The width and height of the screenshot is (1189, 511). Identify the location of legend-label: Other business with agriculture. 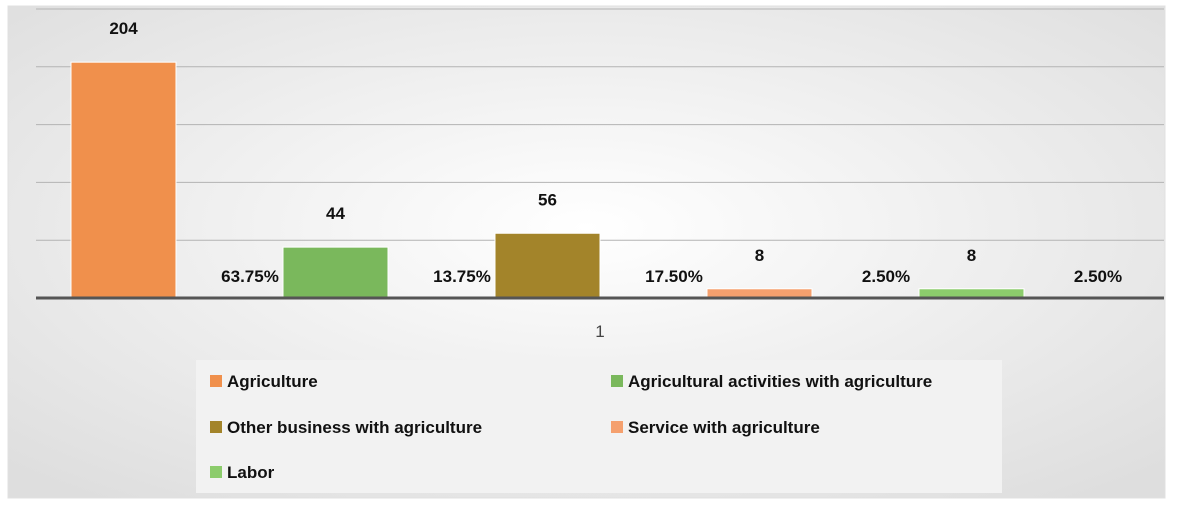
(354, 427).